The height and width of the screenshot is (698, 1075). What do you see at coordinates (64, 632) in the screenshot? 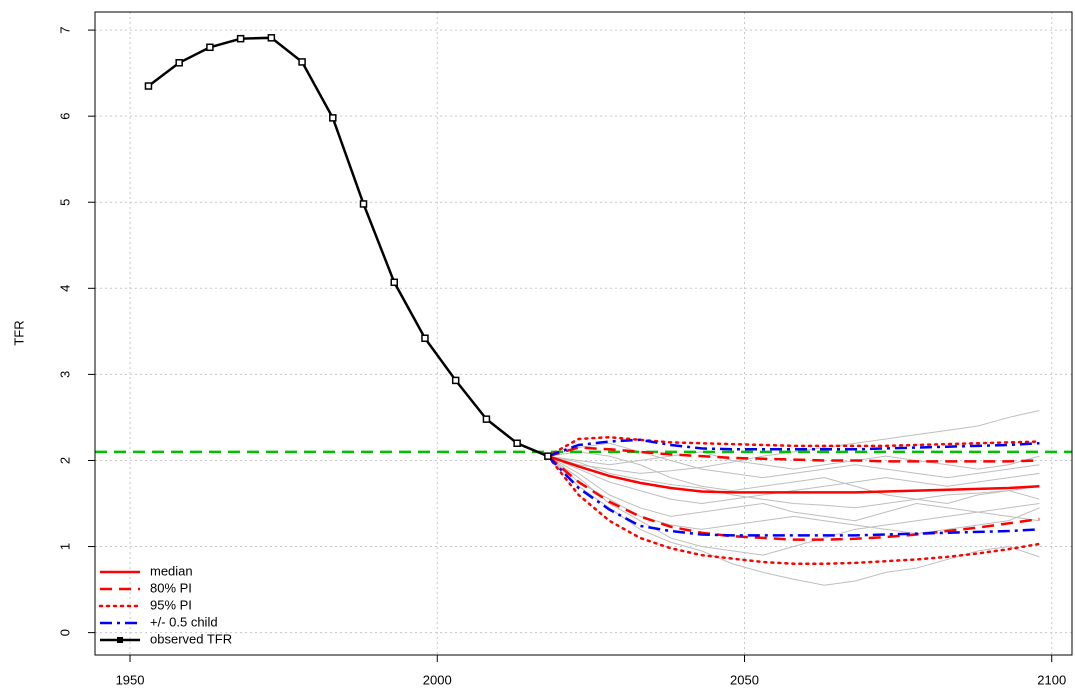
I see `y-tick-label: 0` at bounding box center [64, 632].